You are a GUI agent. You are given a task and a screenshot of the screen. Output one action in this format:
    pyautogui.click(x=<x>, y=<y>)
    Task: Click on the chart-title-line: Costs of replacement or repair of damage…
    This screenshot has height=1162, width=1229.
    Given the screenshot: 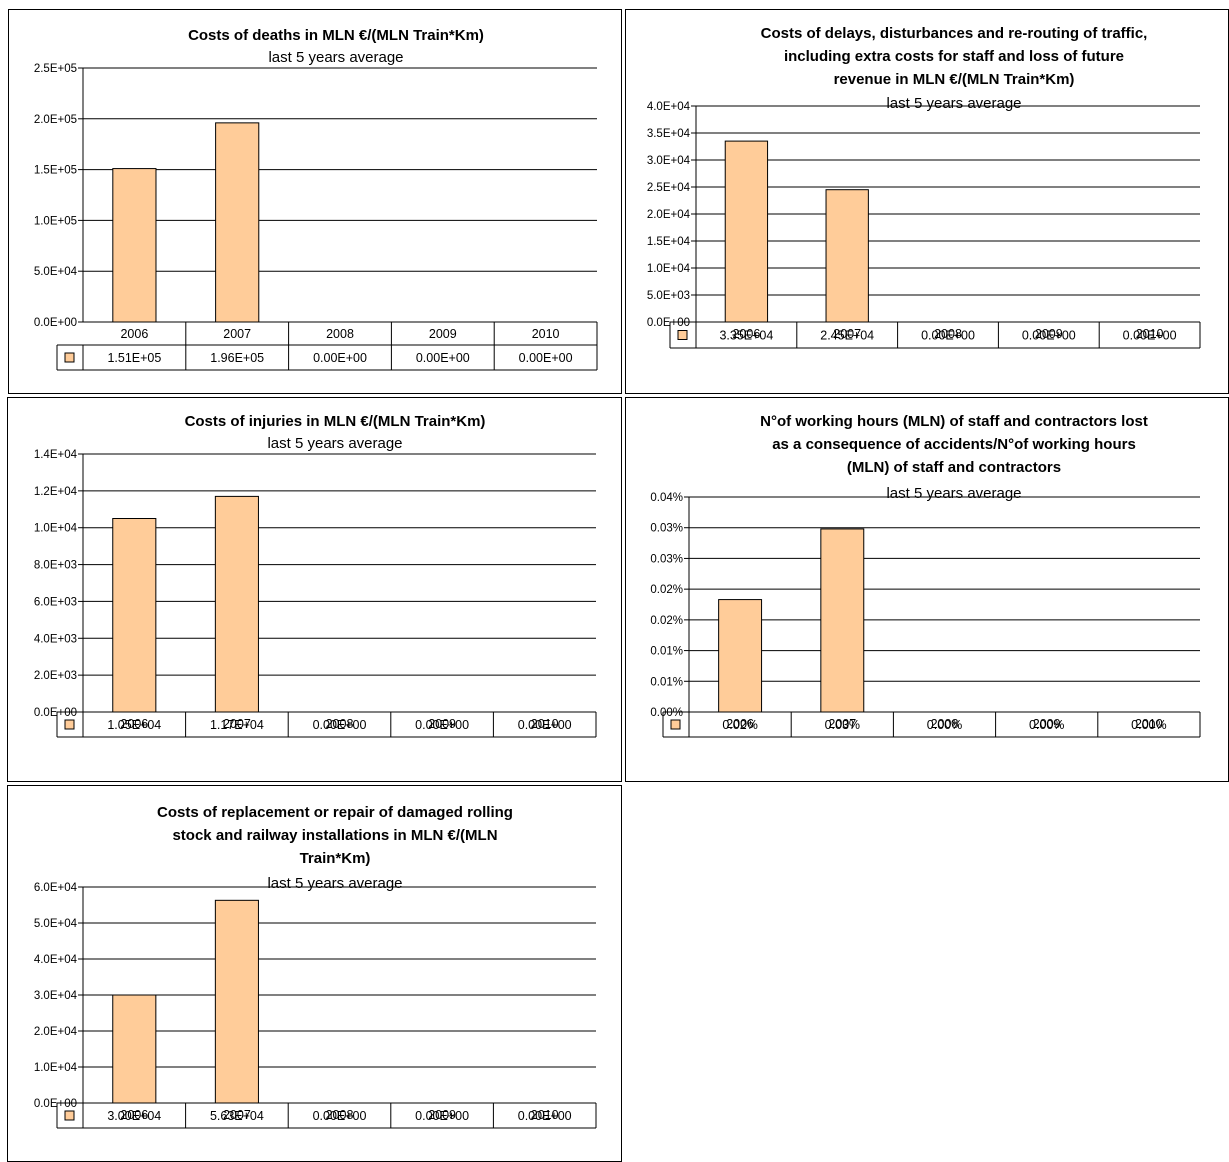 What is the action you would take?
    pyautogui.click(x=335, y=812)
    